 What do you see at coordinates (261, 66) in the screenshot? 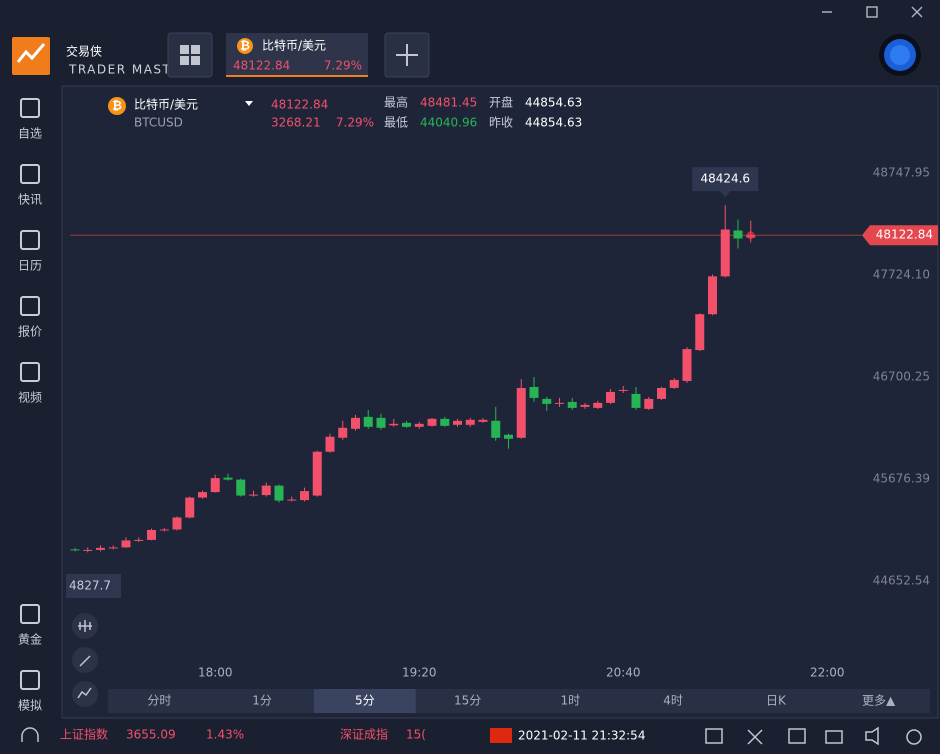
I see `tab-price: 48122.84` at bounding box center [261, 66].